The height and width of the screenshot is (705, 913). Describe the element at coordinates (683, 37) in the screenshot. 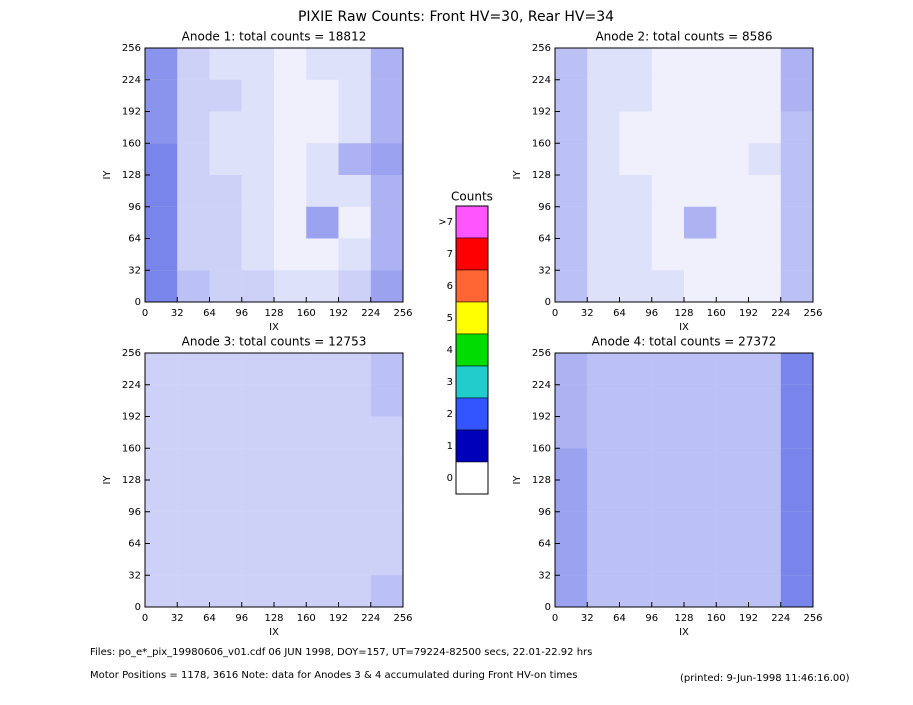

I see `panel-title: Anode 2: total counts = 8586` at that location.